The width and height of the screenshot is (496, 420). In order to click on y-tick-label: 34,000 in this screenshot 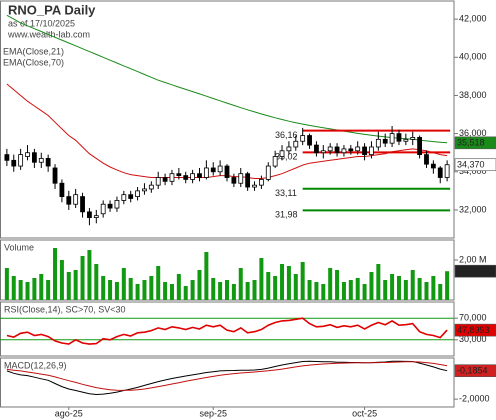, I will do `click(473, 171)`.